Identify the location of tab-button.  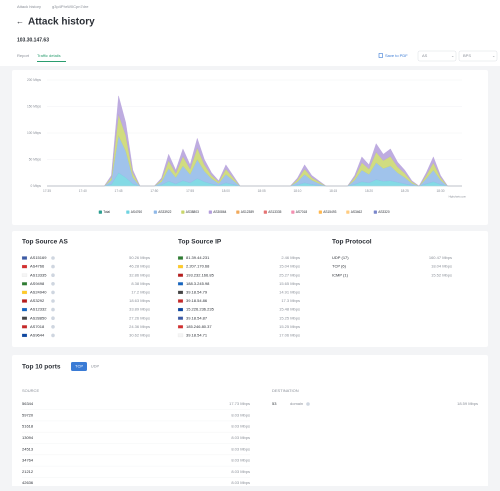
(79, 366).